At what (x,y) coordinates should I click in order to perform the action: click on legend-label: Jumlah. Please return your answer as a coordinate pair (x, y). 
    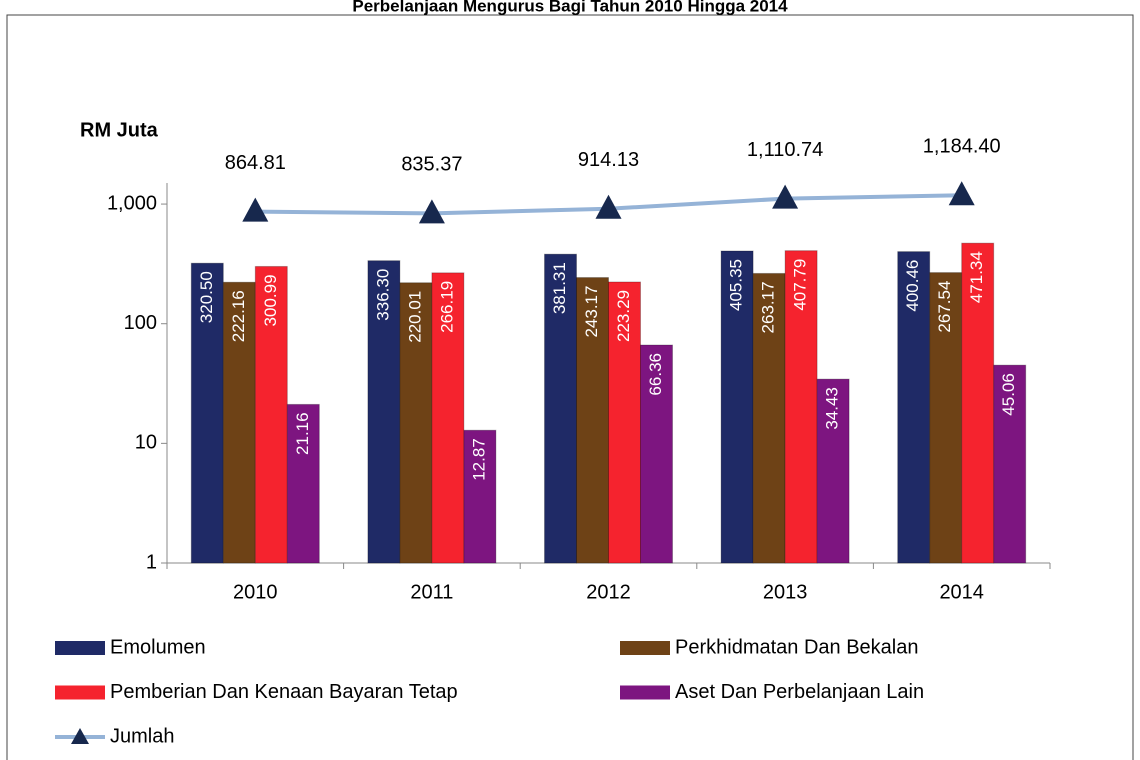
    Looking at the image, I should click on (142, 736).